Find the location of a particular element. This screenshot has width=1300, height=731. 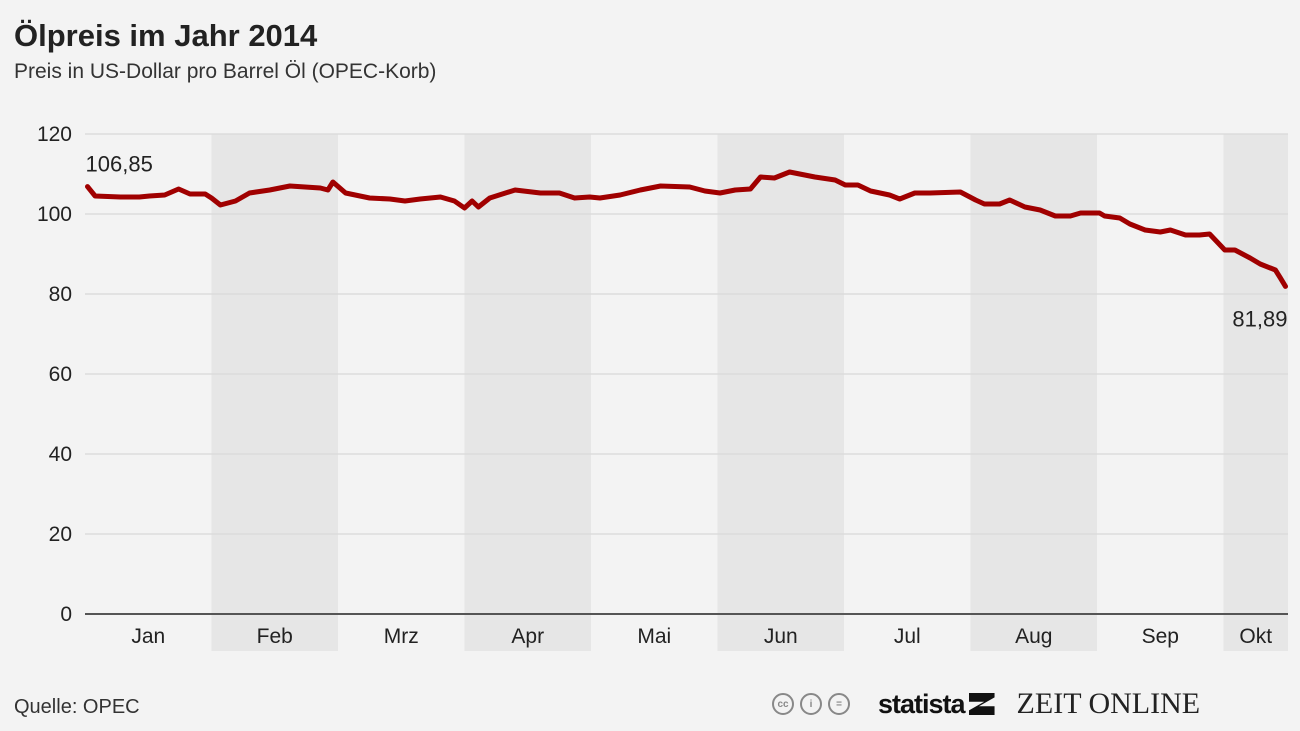

x-tick-label: Okt is located at coordinates (1255, 636).